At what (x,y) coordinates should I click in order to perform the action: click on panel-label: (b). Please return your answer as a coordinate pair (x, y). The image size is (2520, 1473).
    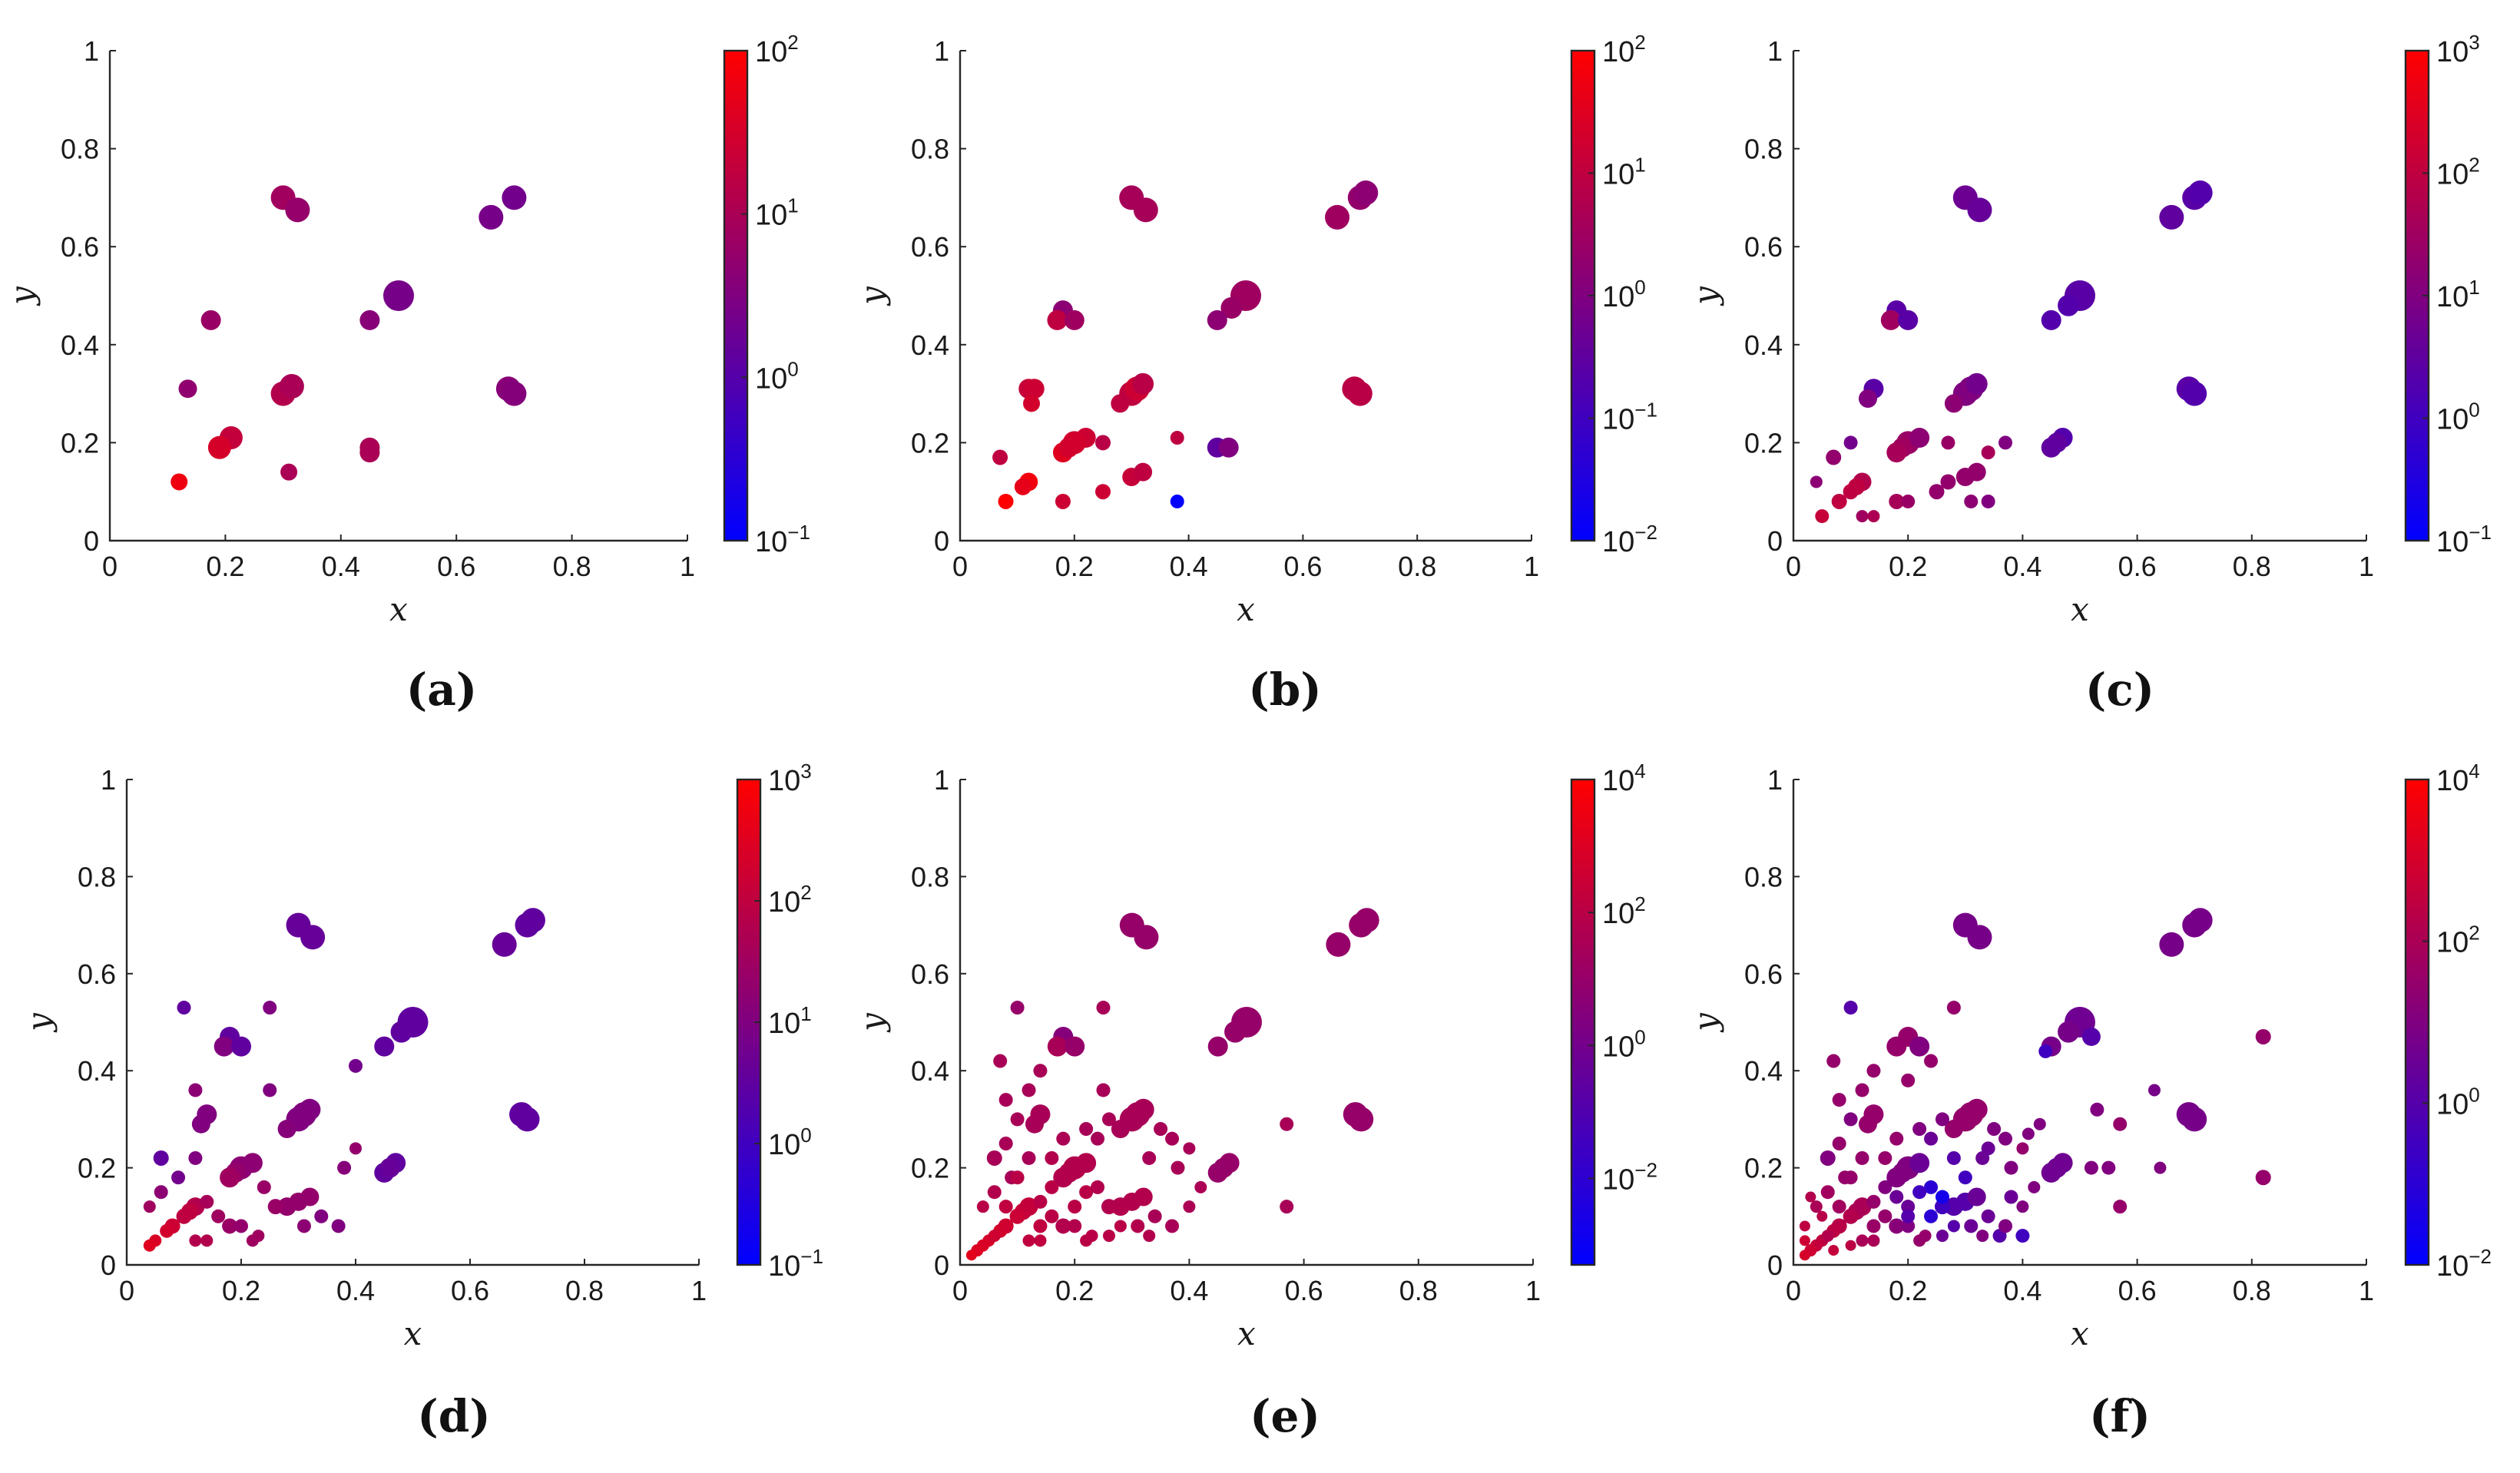
    Looking at the image, I should click on (1285, 690).